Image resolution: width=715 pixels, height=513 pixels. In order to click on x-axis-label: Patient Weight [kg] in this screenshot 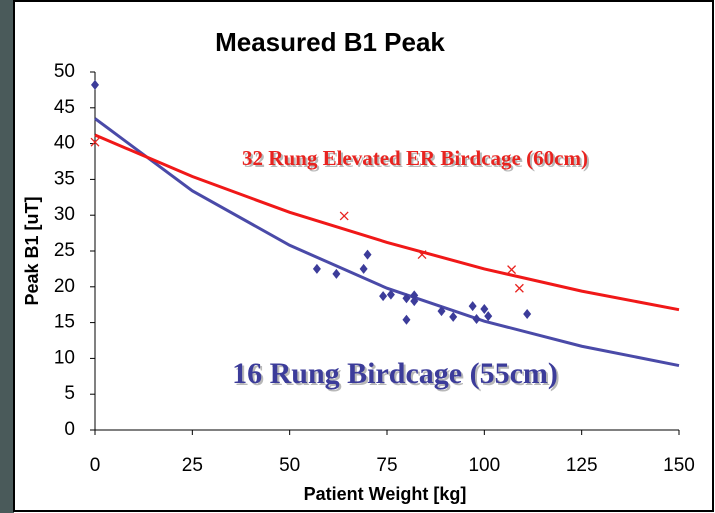, I will do `click(385, 494)`.